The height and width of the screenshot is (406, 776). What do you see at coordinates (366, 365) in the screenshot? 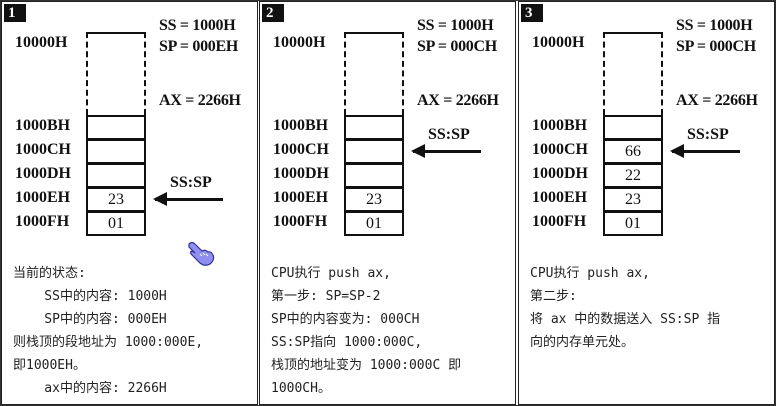
I see `description-line: 栈顶的地址变为 1000:000C 即` at bounding box center [366, 365].